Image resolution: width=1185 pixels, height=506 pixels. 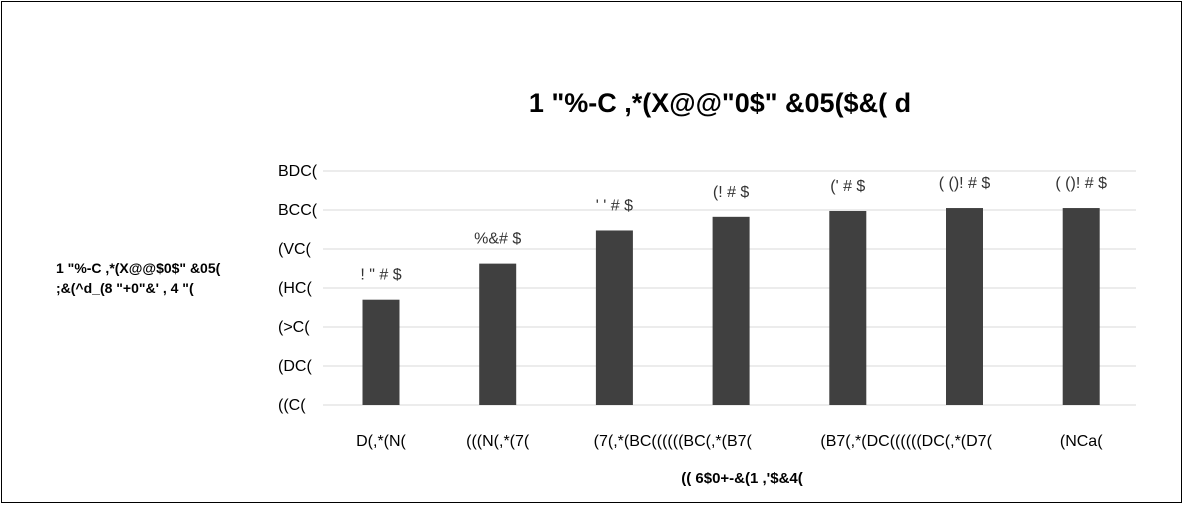 I want to click on x-tick-label-1: (((N(,*(7(, so click(x=498, y=441).